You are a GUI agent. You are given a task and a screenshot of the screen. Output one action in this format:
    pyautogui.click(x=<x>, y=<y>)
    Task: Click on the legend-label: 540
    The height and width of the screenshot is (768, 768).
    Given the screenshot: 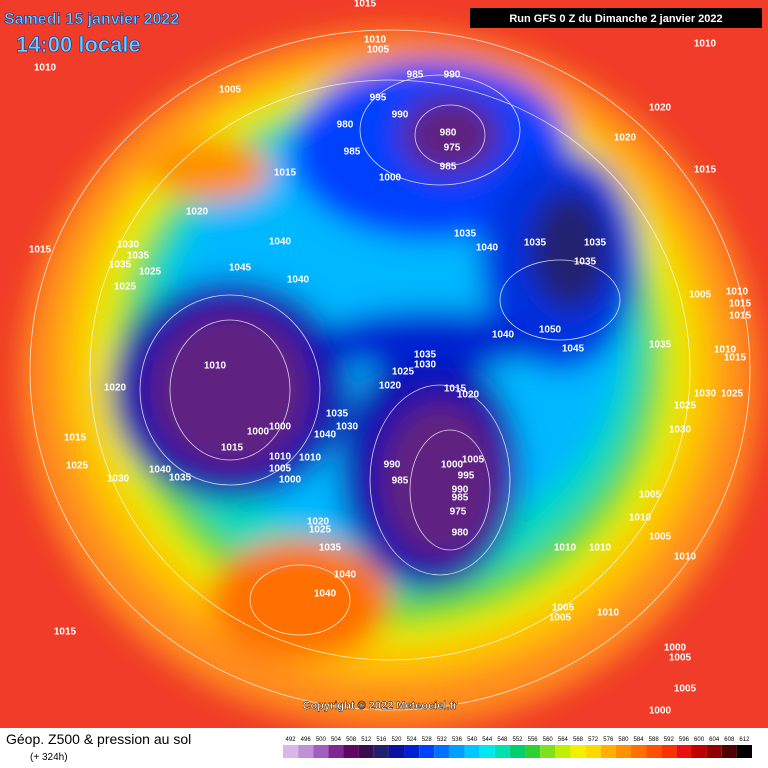 What is the action you would take?
    pyautogui.click(x=472, y=740)
    